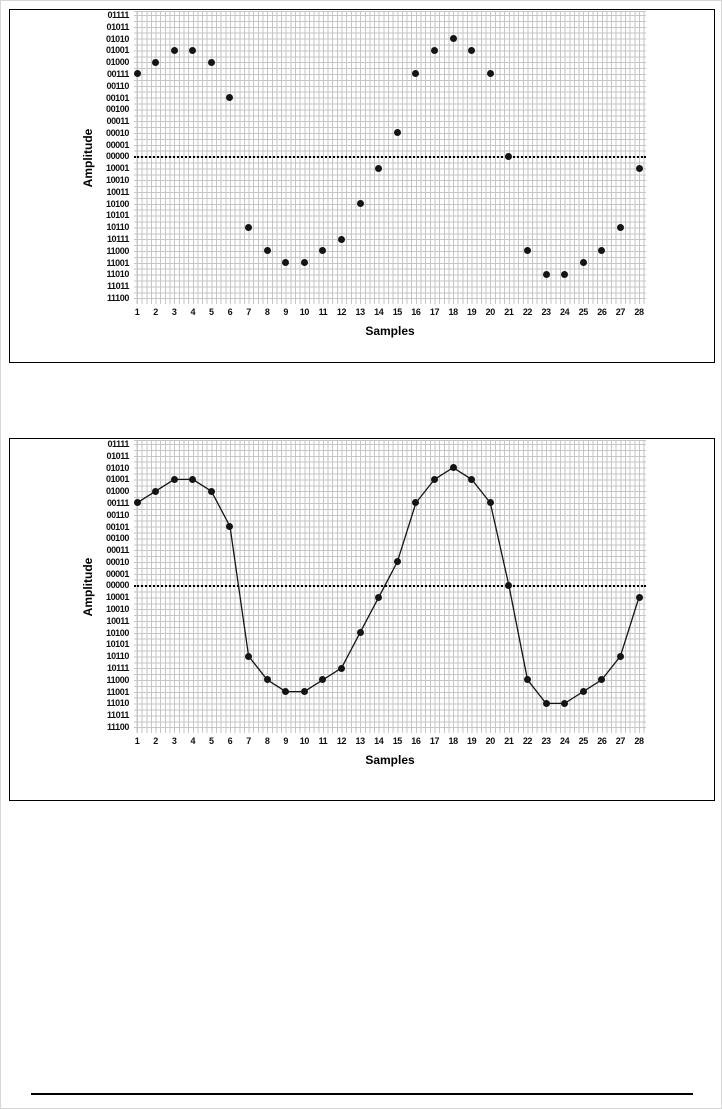 This screenshot has width=722, height=1109. I want to click on y-tick-label: 00101, so click(117, 526).